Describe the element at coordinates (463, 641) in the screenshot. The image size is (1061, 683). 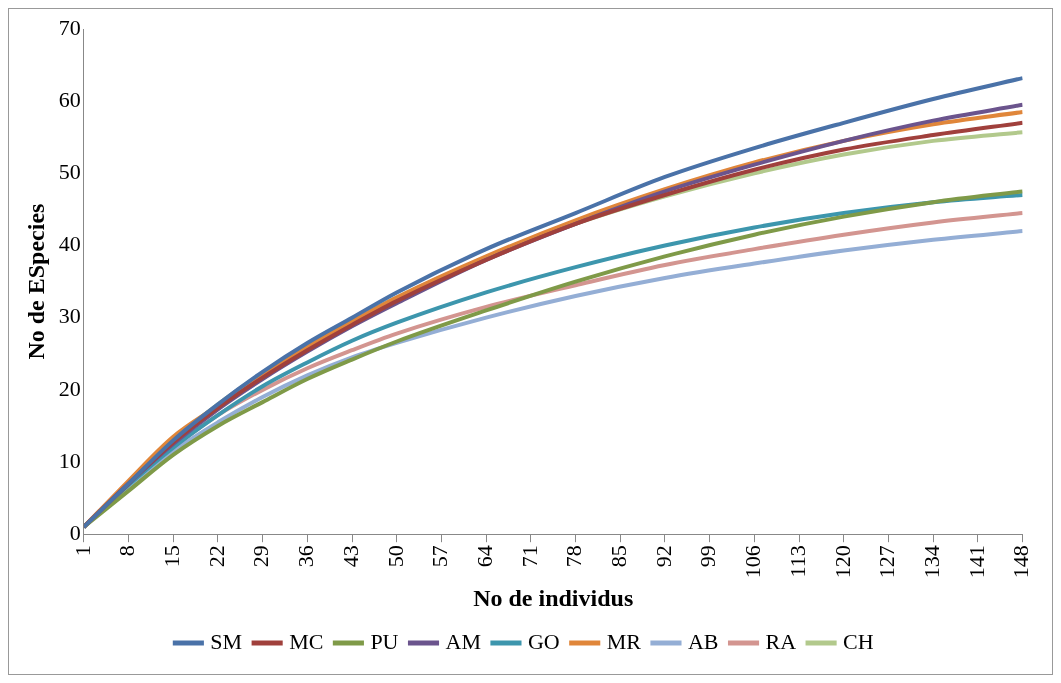
I see `legend-label: AM` at that location.